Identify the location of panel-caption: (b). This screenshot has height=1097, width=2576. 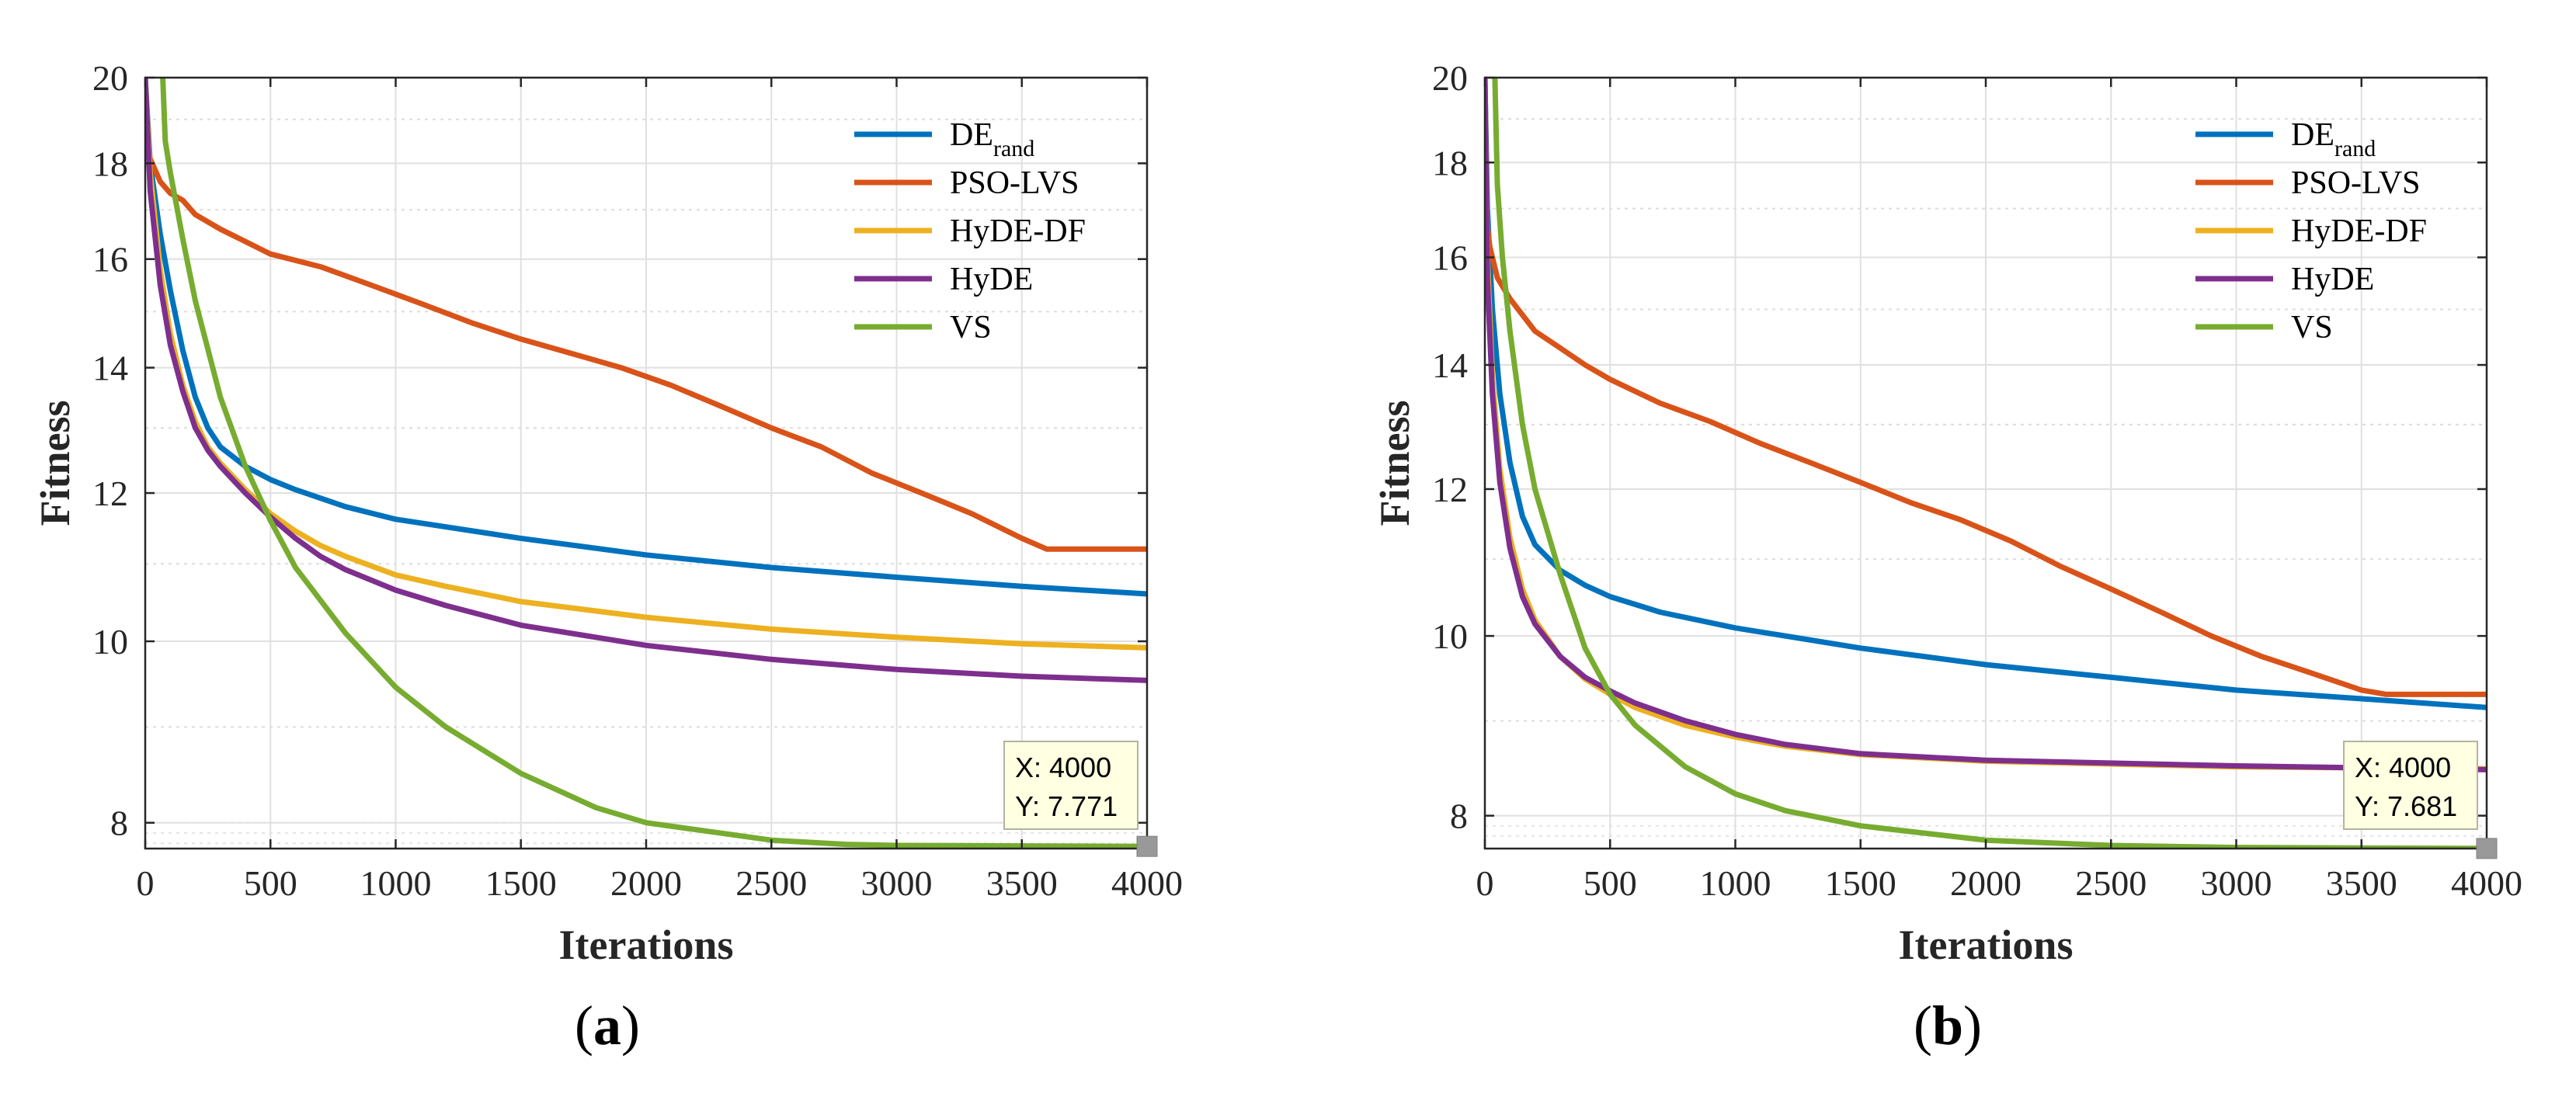
(1948, 1026).